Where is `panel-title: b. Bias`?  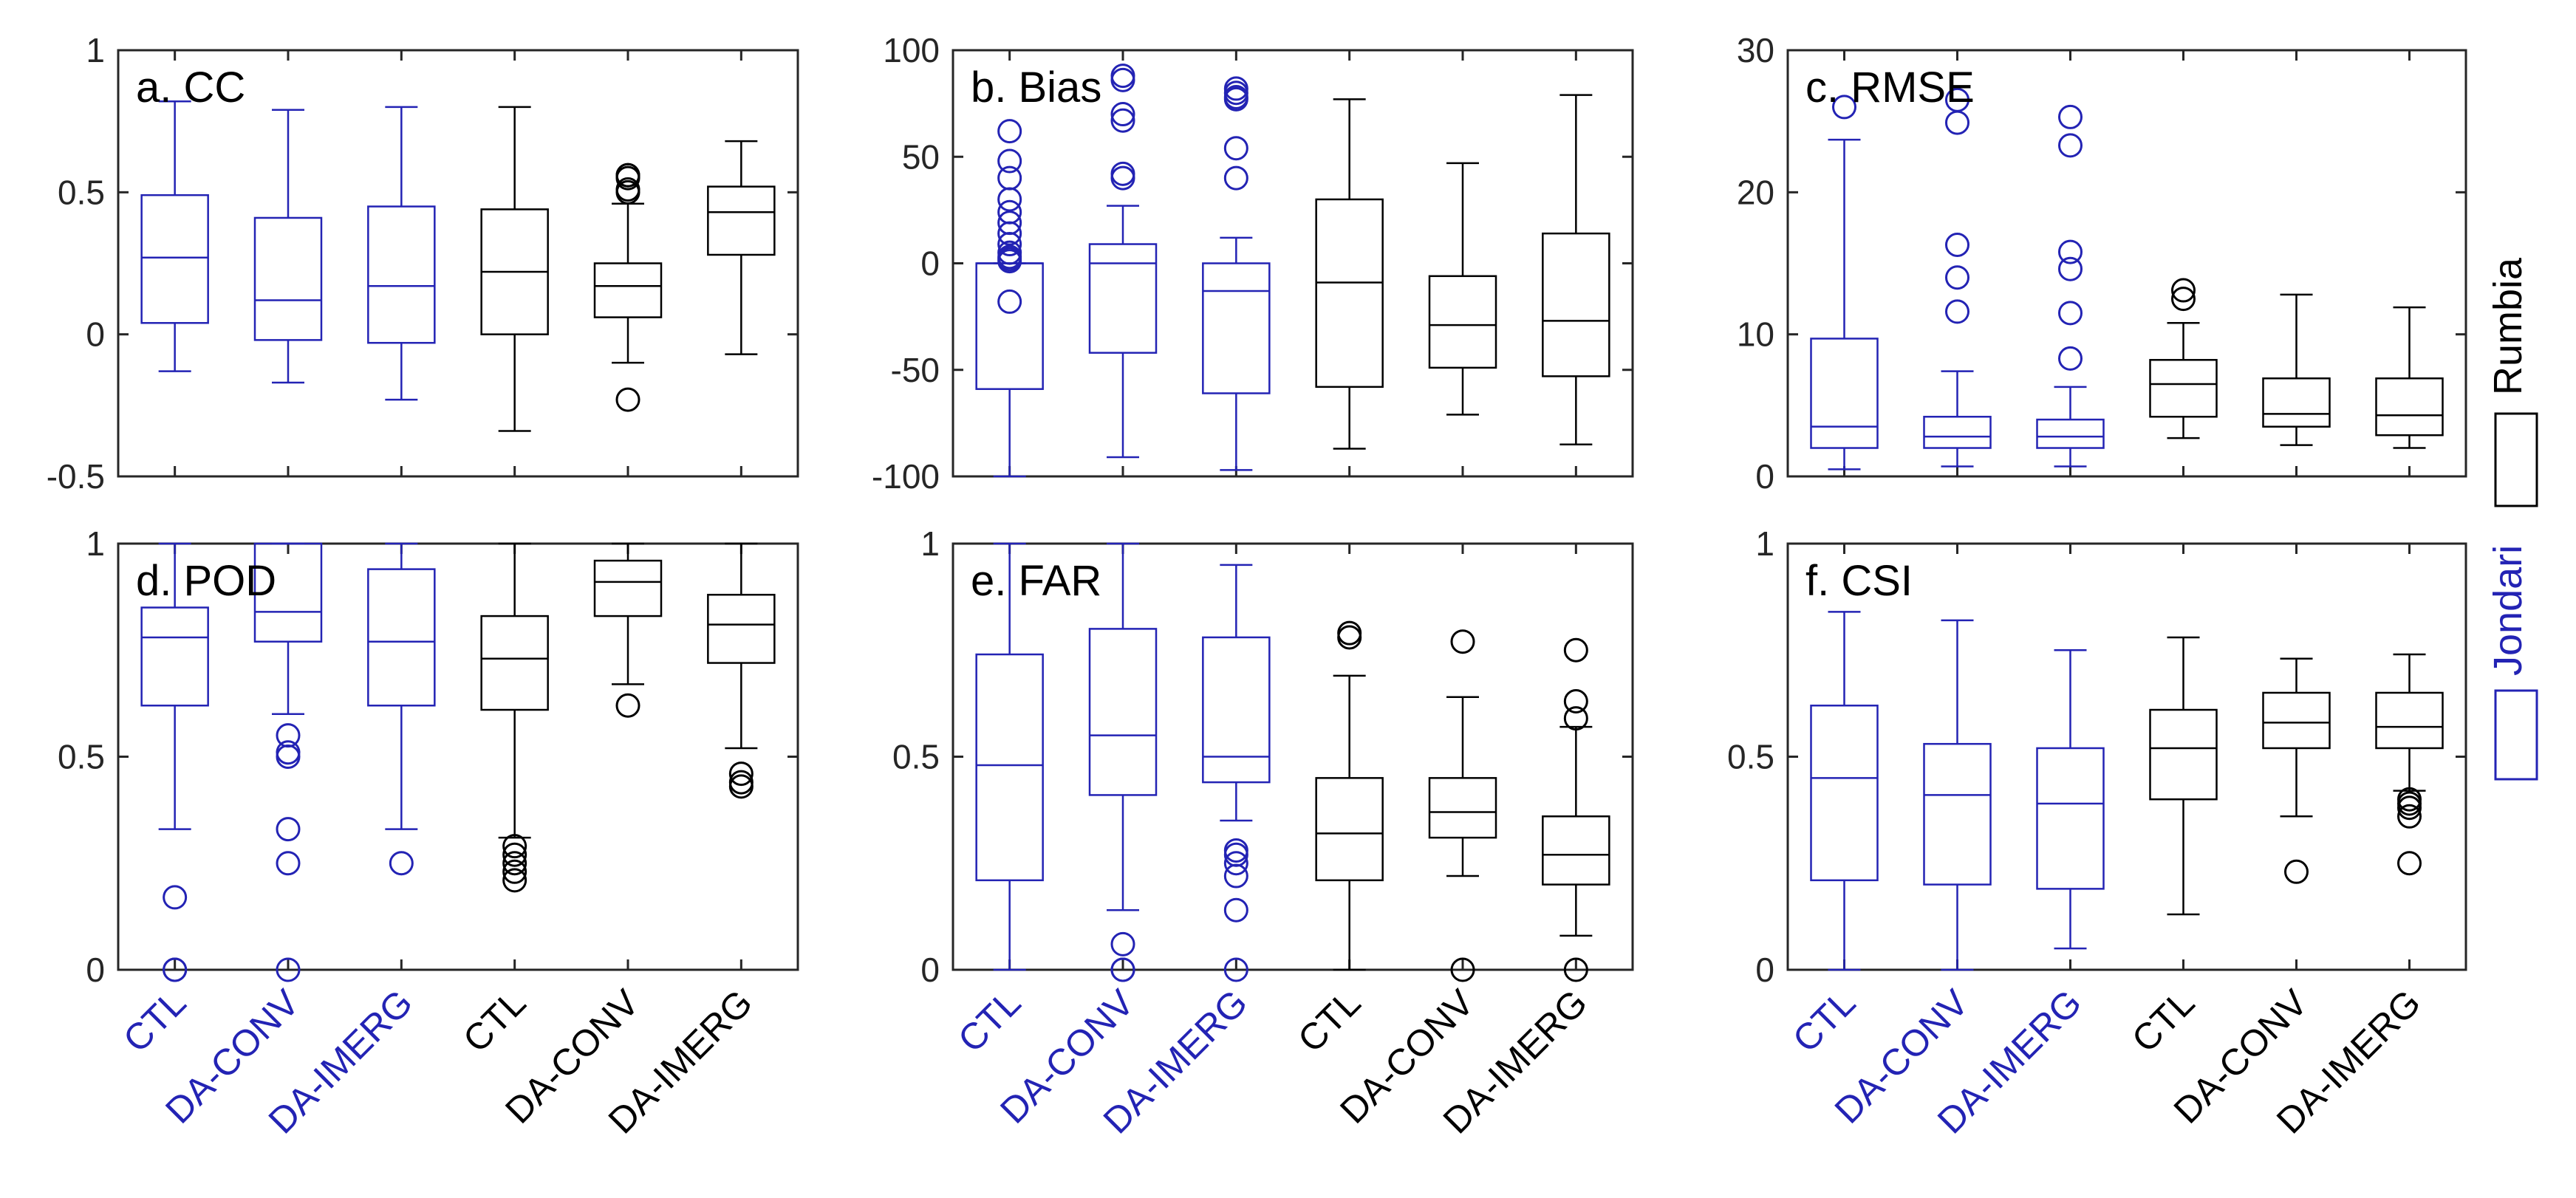 panel-title: b. Bias is located at coordinates (1036, 88).